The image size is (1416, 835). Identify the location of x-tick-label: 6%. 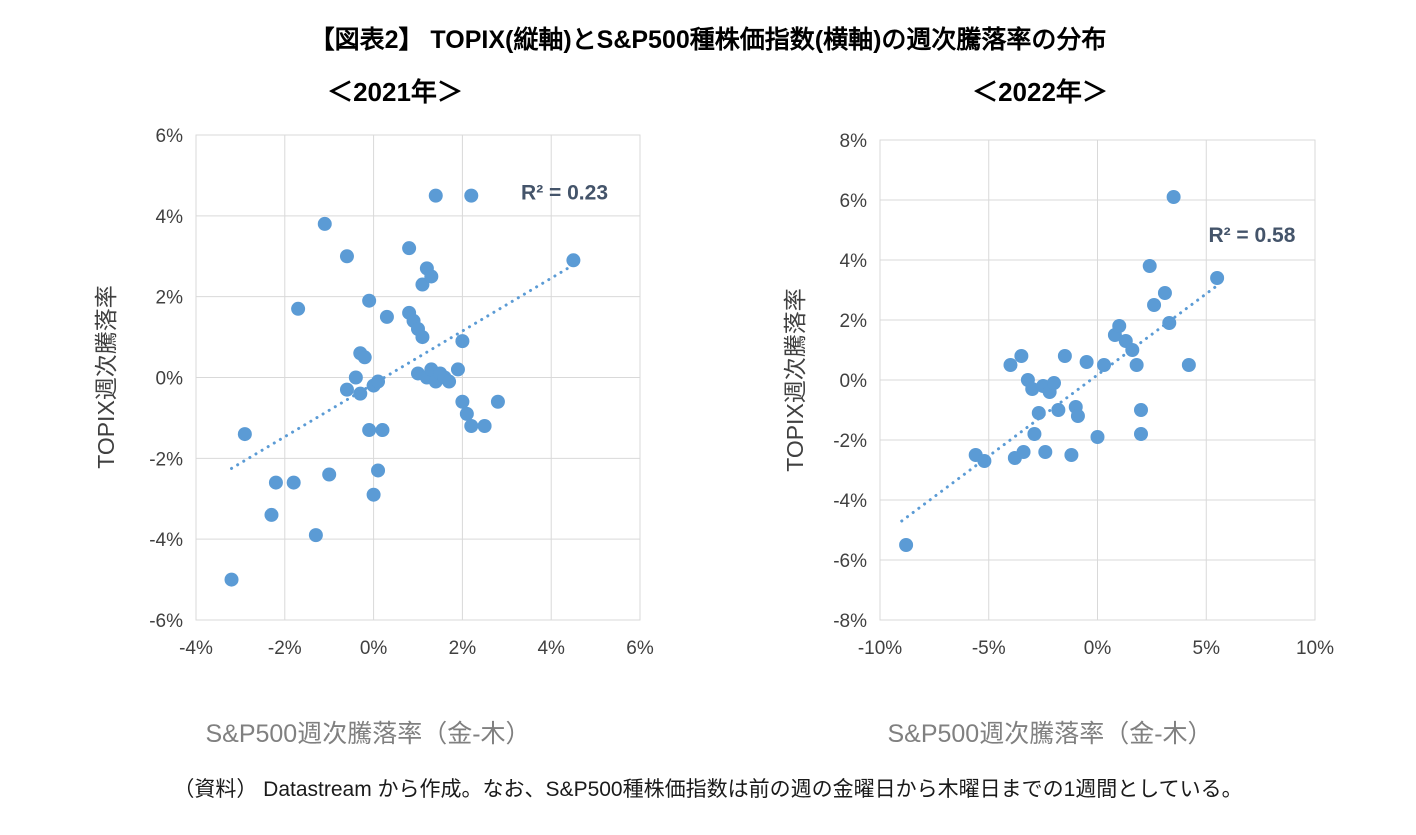
(640, 648).